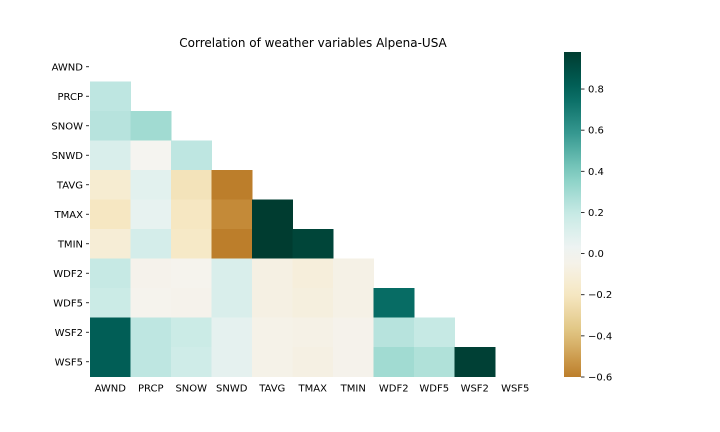 This screenshot has height=432, width=720. I want to click on colorbar-ticks: 0.8 0.6 0.4 0.2 0.0 −0.2 −0.4 −0.6, so click(596, 234).